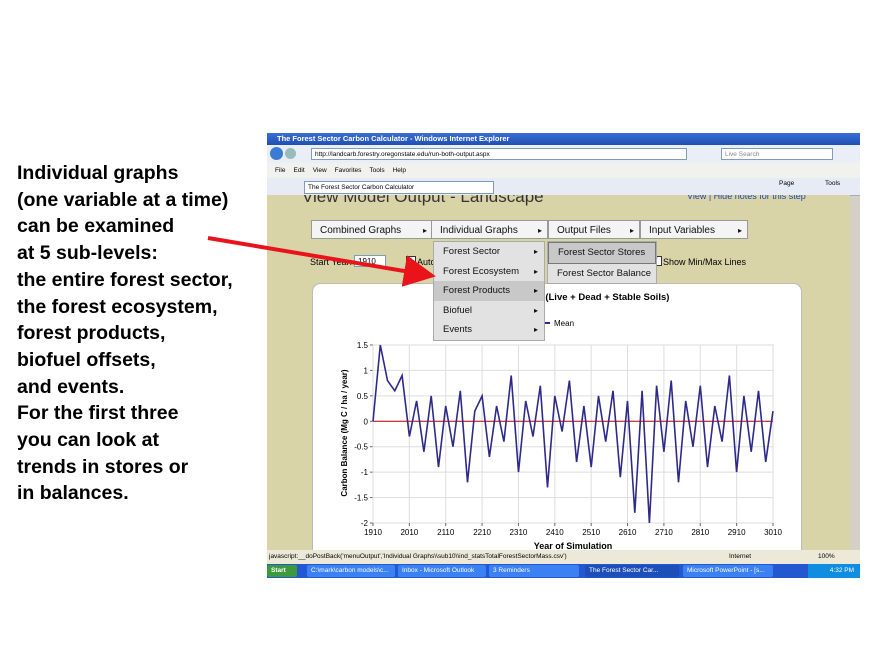 This screenshot has height=668, width=890. I want to click on checkbox: ✓, so click(411, 261).